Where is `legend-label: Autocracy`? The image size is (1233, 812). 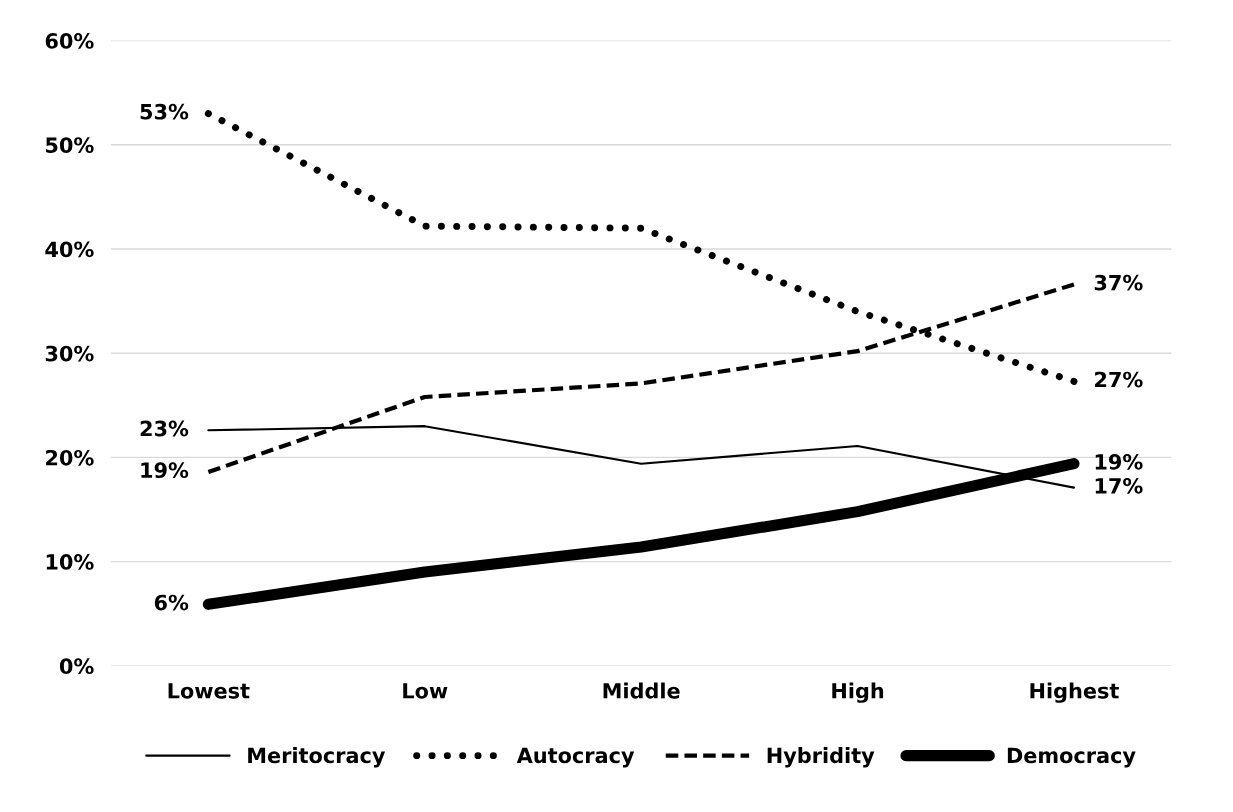 legend-label: Autocracy is located at coordinates (575, 757).